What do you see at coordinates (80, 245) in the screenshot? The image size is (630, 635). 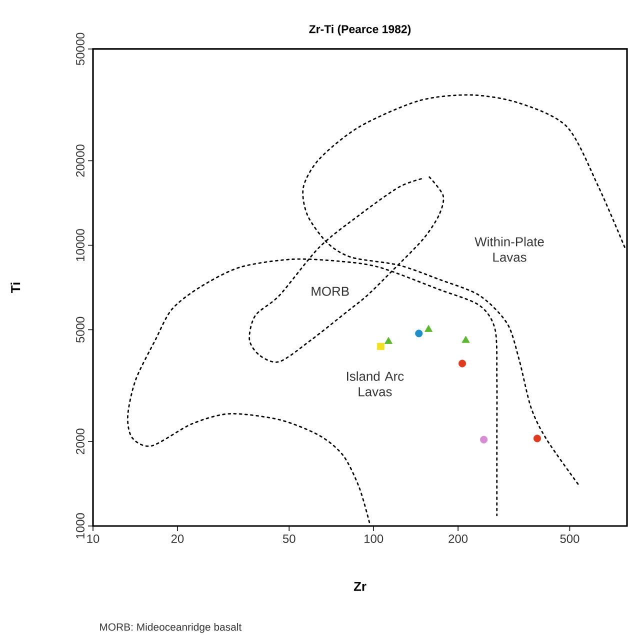 I see `y-tick-label: 10000` at bounding box center [80, 245].